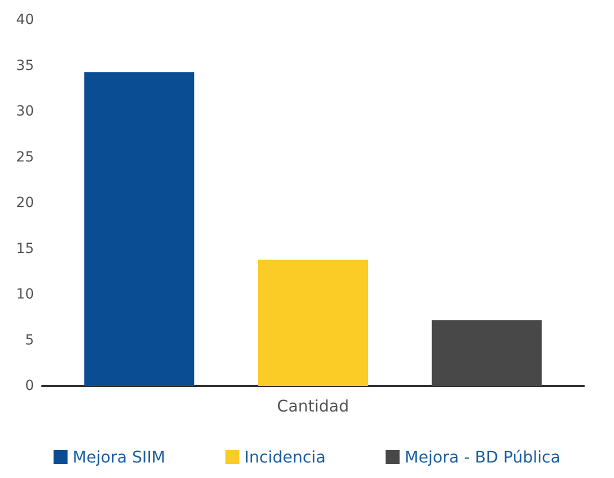  Describe the element at coordinates (285, 457) in the screenshot. I see `legend-label: Incidencia` at that location.